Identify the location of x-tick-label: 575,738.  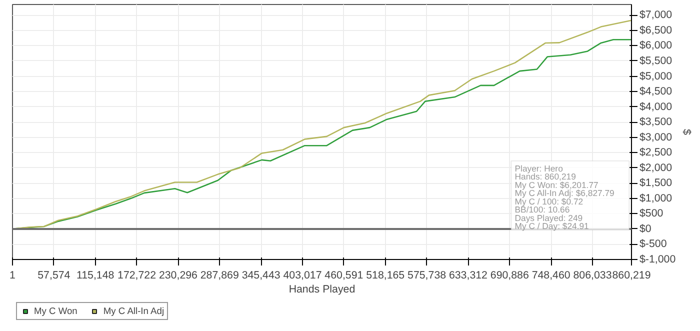
(427, 276).